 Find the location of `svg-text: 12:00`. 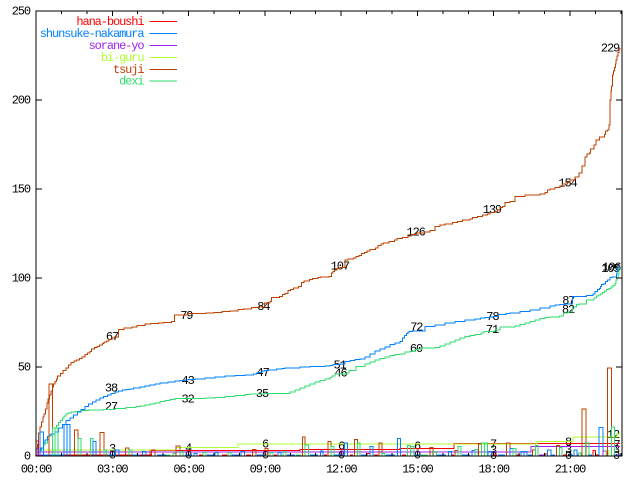

svg-text: 12:00 is located at coordinates (341, 470).